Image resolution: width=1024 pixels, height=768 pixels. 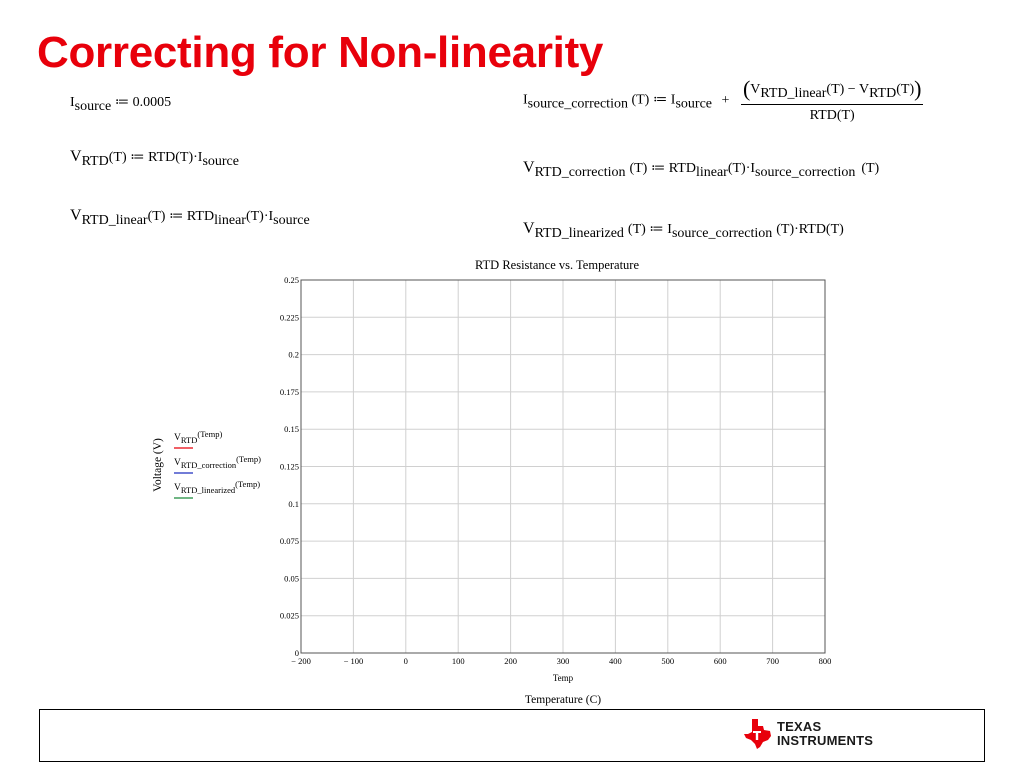 What do you see at coordinates (406, 661) in the screenshot?
I see `x-tick-label: 0` at bounding box center [406, 661].